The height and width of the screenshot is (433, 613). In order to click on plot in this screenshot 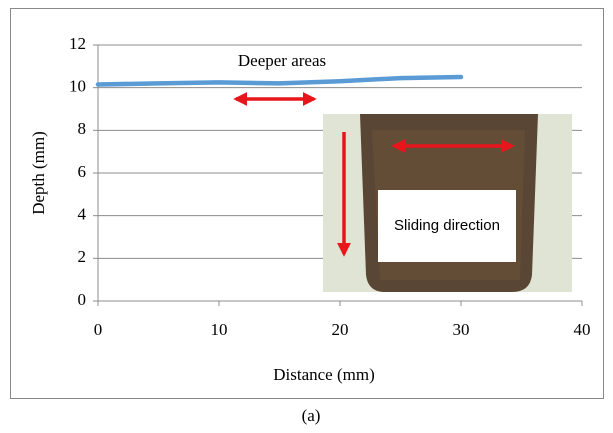, I will do `click(279, 80)`.